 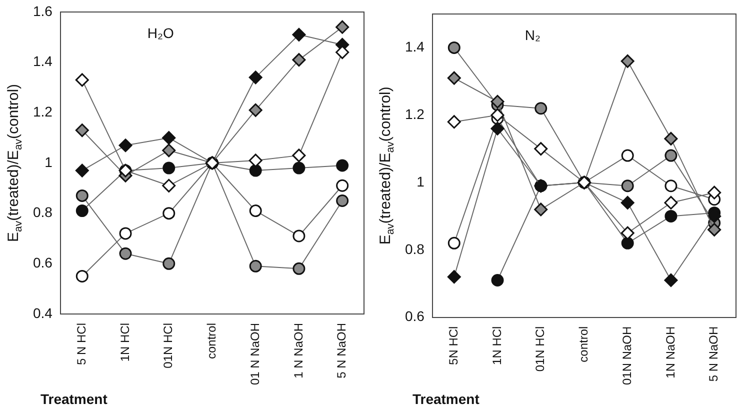 What do you see at coordinates (42, 10) in the screenshot?
I see `y-tick-label: 1.6` at bounding box center [42, 10].